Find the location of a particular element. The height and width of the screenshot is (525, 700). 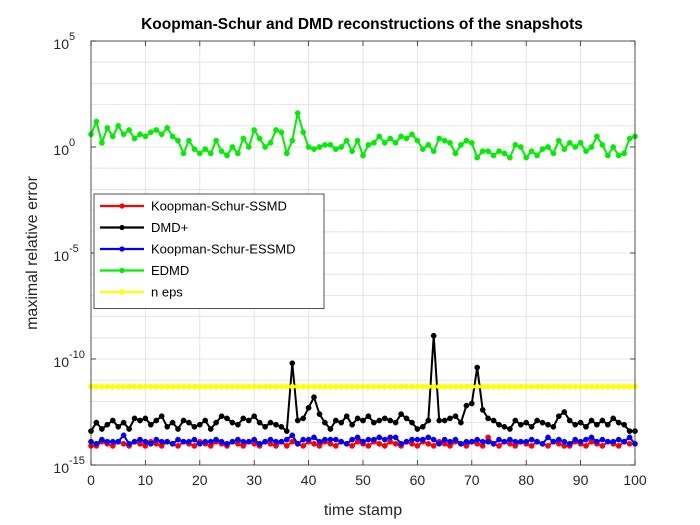

y-tick-exponent: 5 is located at coordinates (72, 37).